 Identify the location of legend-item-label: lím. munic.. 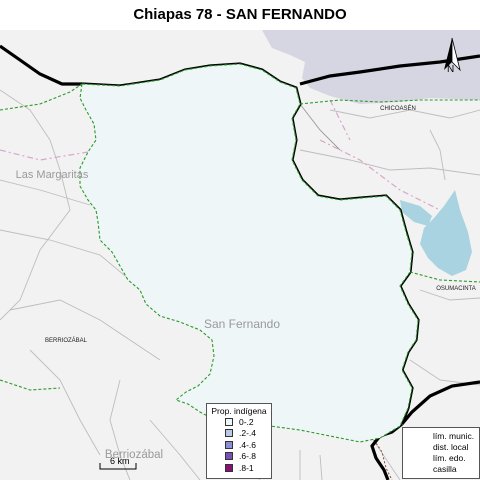
(454, 435).